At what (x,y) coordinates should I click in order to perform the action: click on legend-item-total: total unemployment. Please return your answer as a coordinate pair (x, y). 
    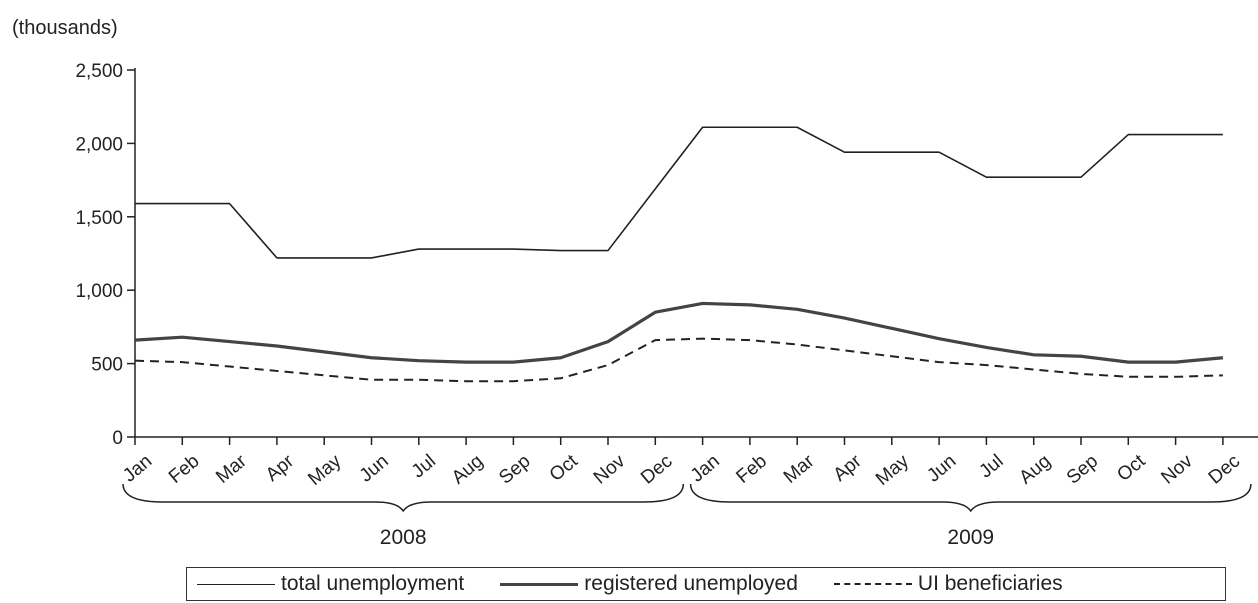
    Looking at the image, I should click on (330, 584).